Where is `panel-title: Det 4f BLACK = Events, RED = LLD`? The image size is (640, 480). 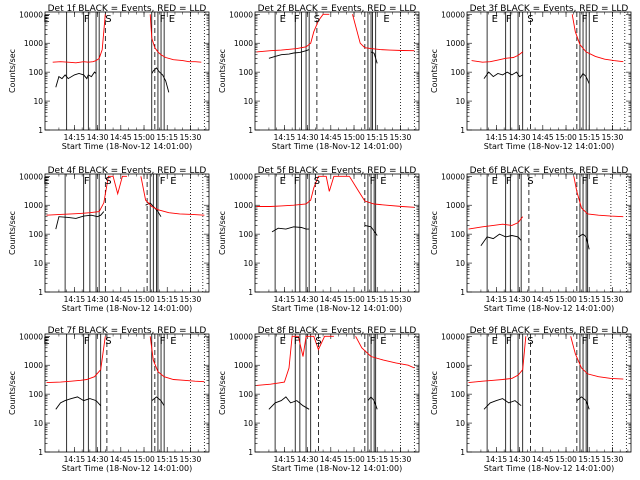 panel-title: Det 4f BLACK = Events, RED = LLD is located at coordinates (127, 171).